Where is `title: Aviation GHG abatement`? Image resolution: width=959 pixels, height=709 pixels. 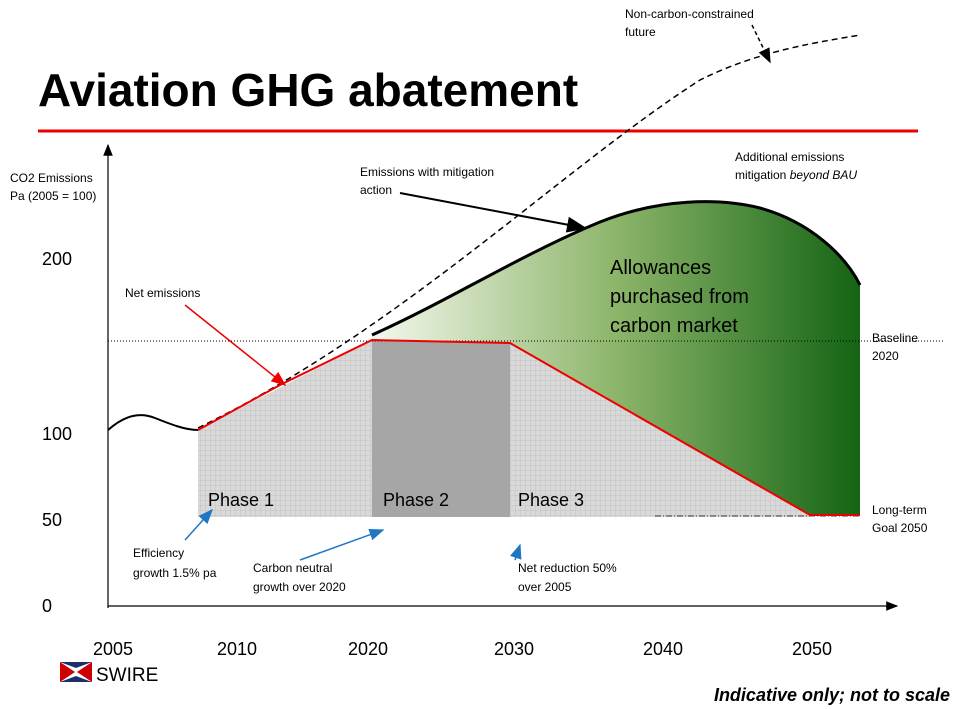
title: Aviation GHG abatement is located at coordinates (308, 90).